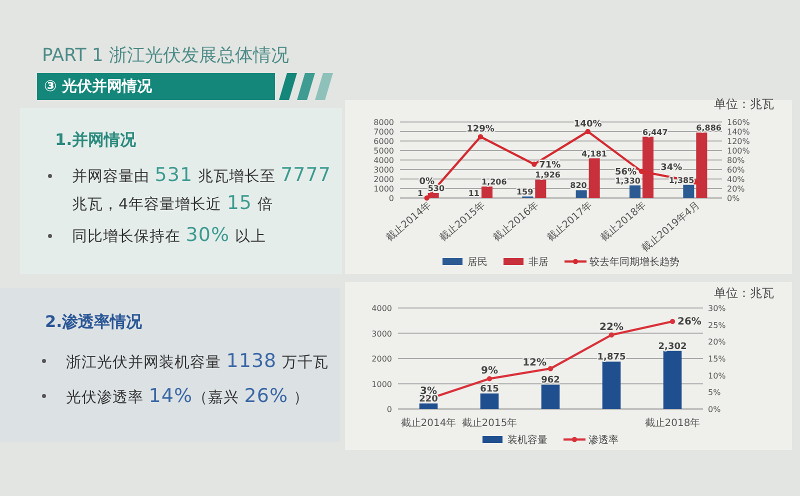  Describe the element at coordinates (628, 181) in the screenshot. I see `data-label: 1,330` at that location.